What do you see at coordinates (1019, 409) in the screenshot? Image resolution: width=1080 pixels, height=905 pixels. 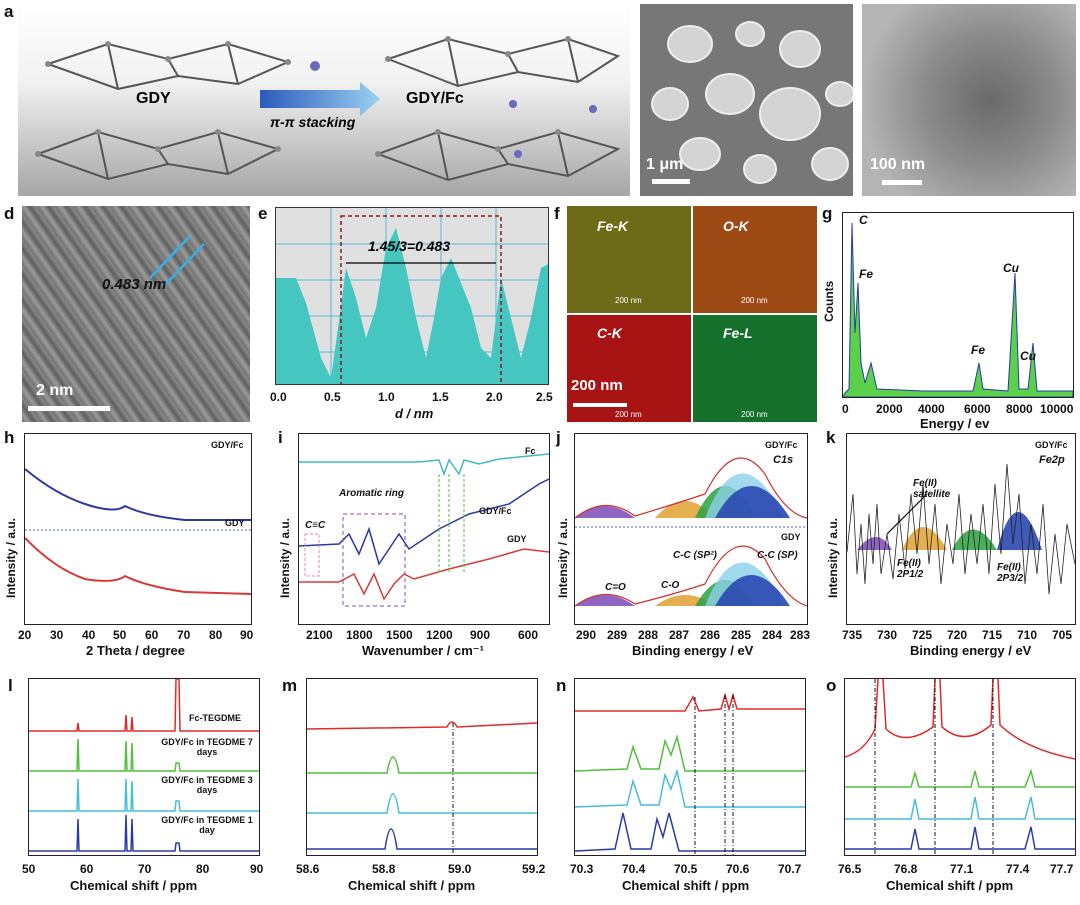 I see `g-xtick: 8000` at bounding box center [1019, 409].